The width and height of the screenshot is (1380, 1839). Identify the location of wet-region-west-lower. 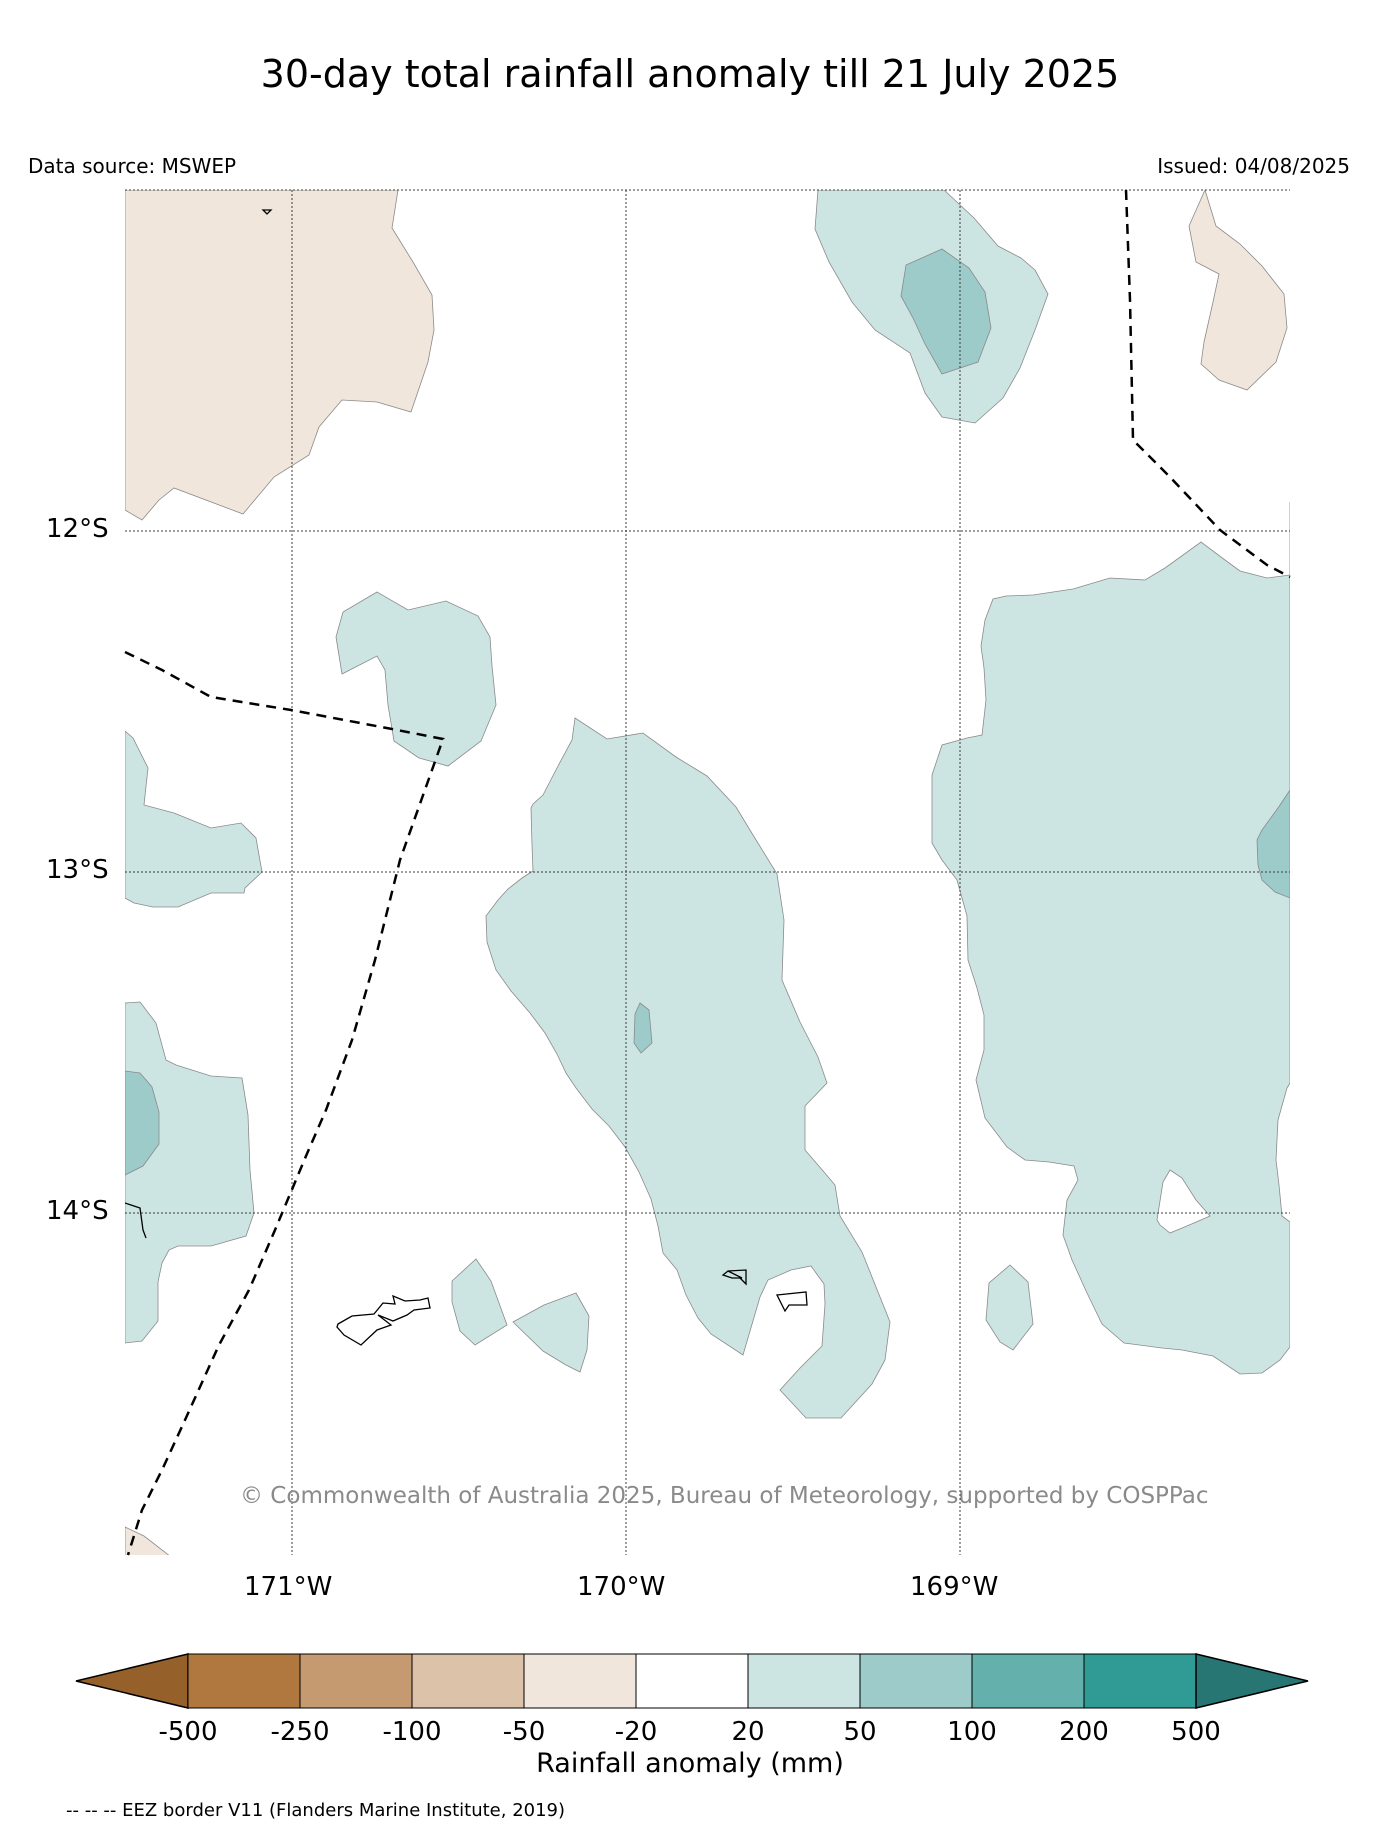
(190, 1172).